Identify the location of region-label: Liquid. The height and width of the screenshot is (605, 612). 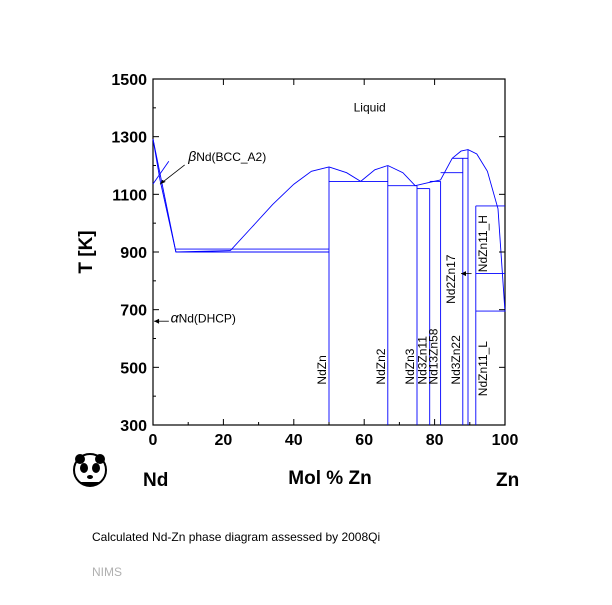
(370, 107).